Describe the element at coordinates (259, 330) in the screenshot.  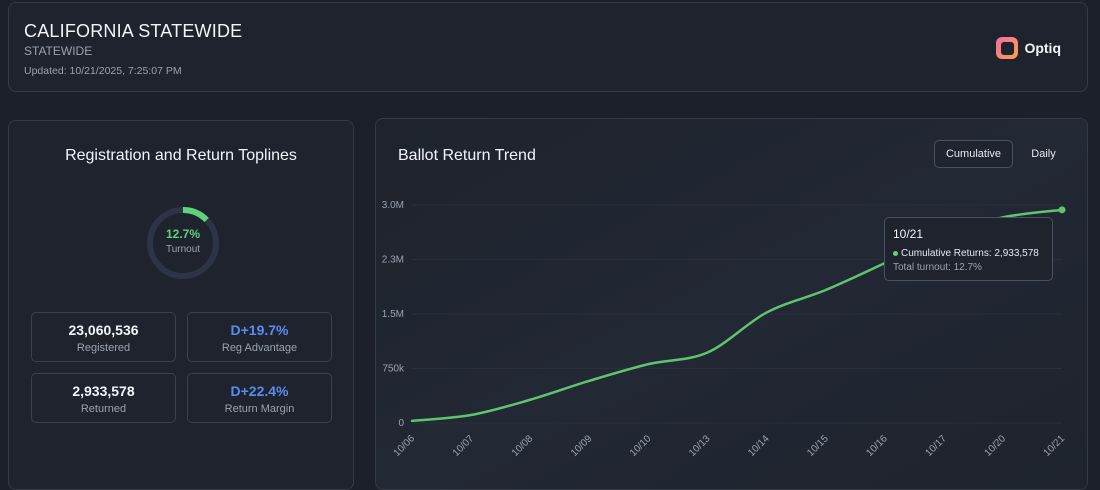
I see `stat-value: D+19.7%` at that location.